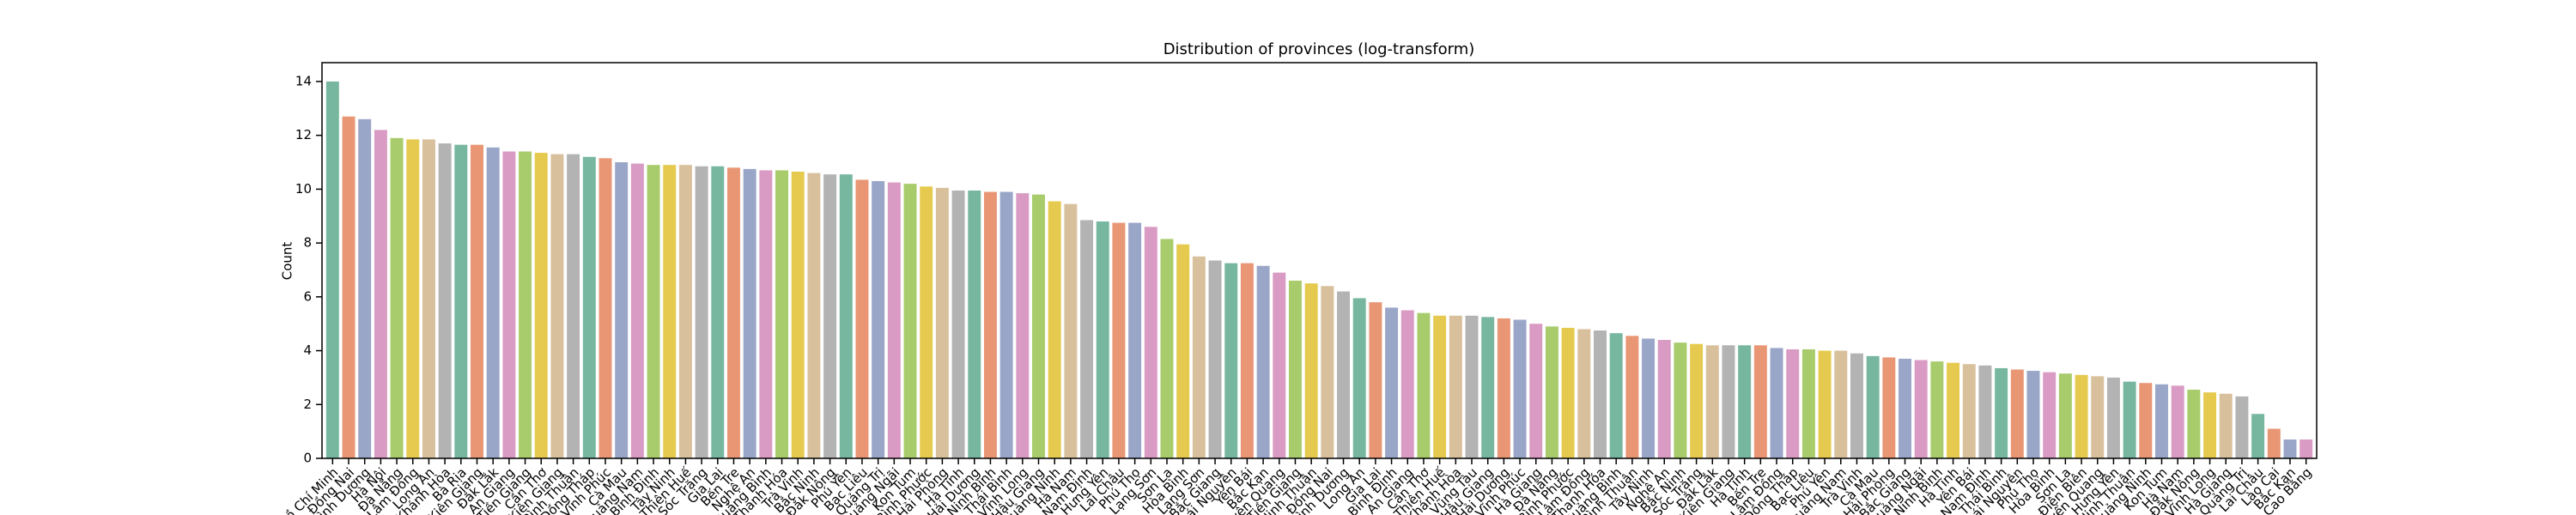 Image resolution: width=2576 pixels, height=515 pixels. Describe the element at coordinates (307, 243) in the screenshot. I see `y-tick-label: 8` at that location.